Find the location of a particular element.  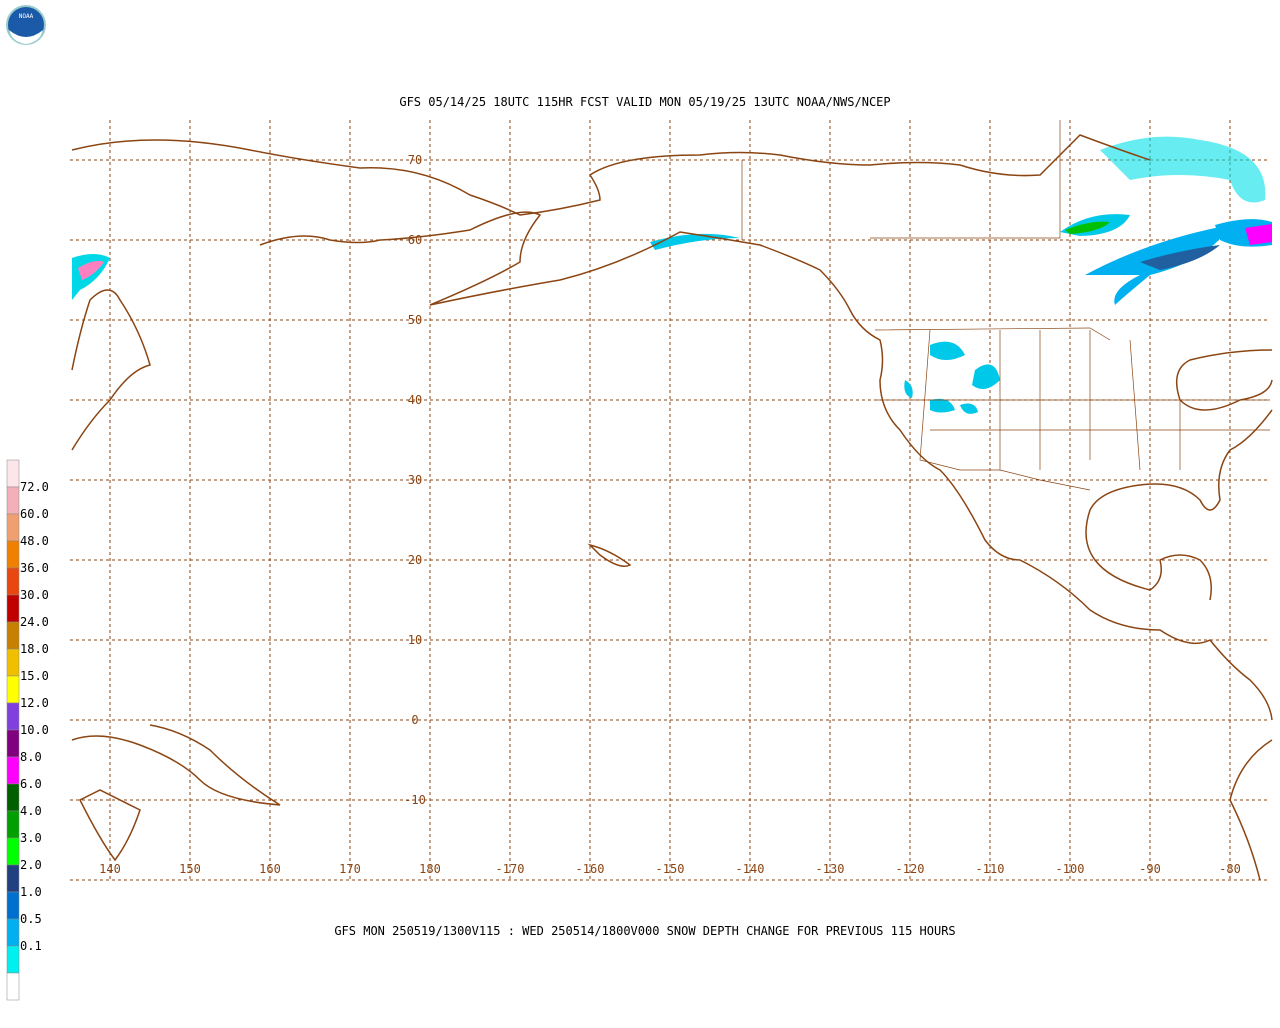

legend-label: 36.0 is located at coordinates (34, 568).